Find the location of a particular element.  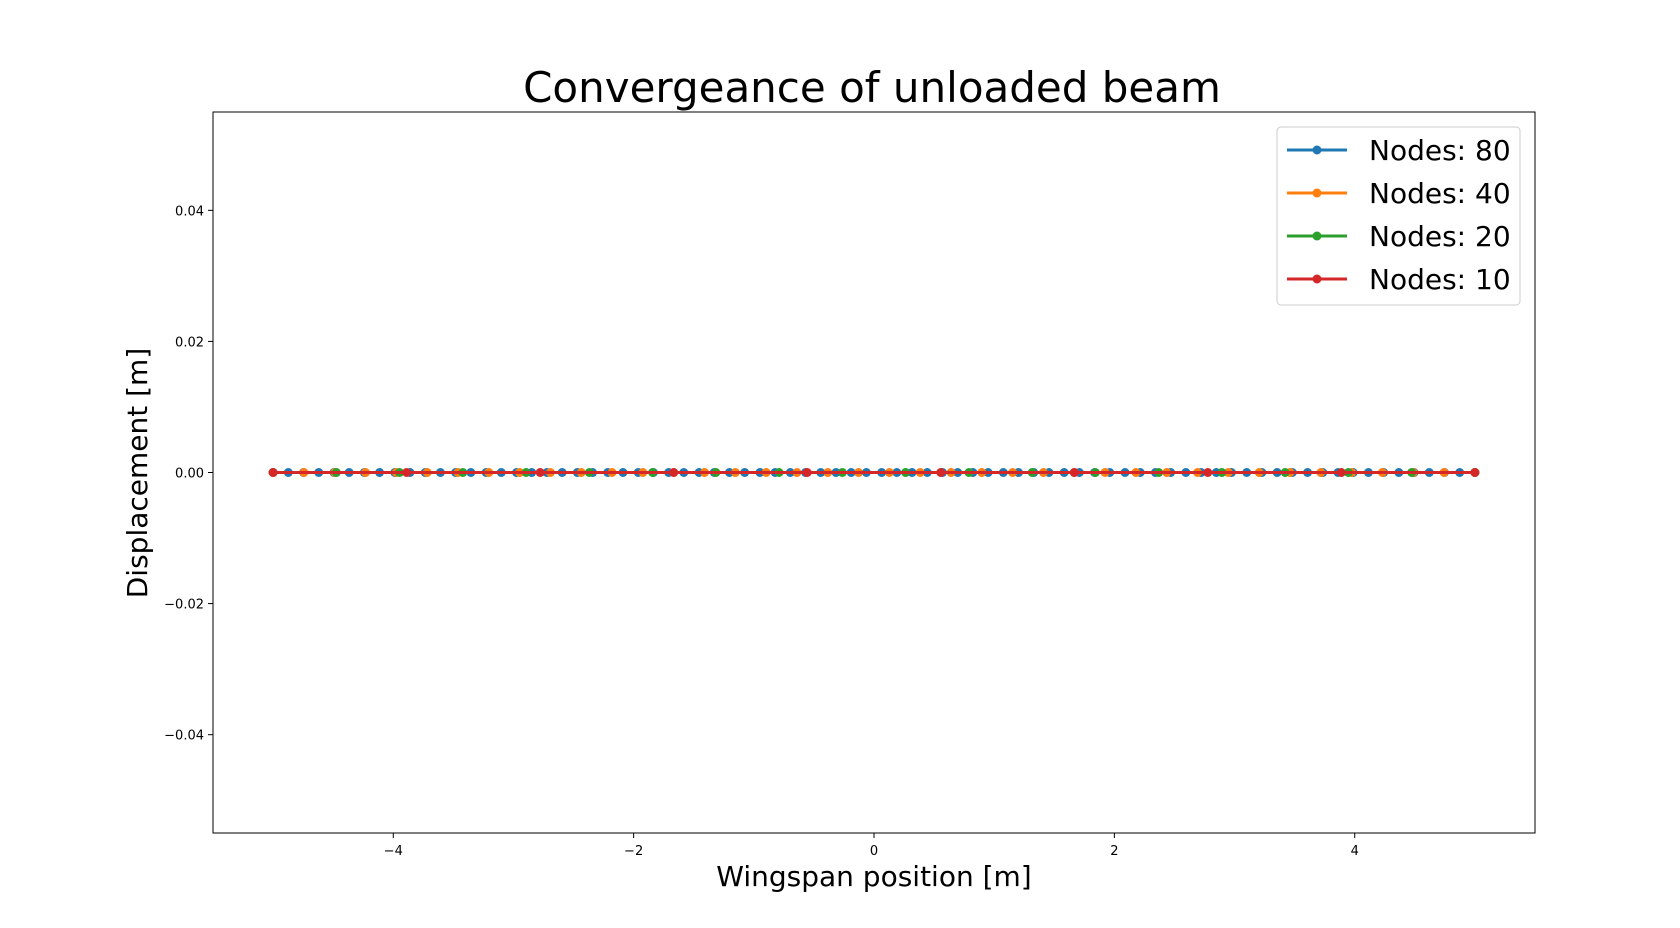

series-layer is located at coordinates (874, 472).